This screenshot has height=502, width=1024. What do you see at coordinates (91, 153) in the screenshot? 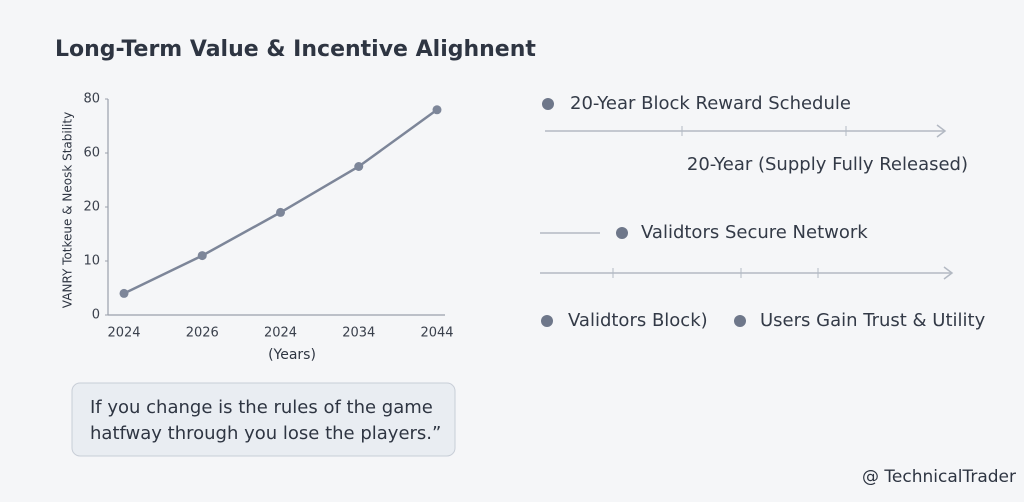
I see `y-tick-label: 60` at bounding box center [91, 153].